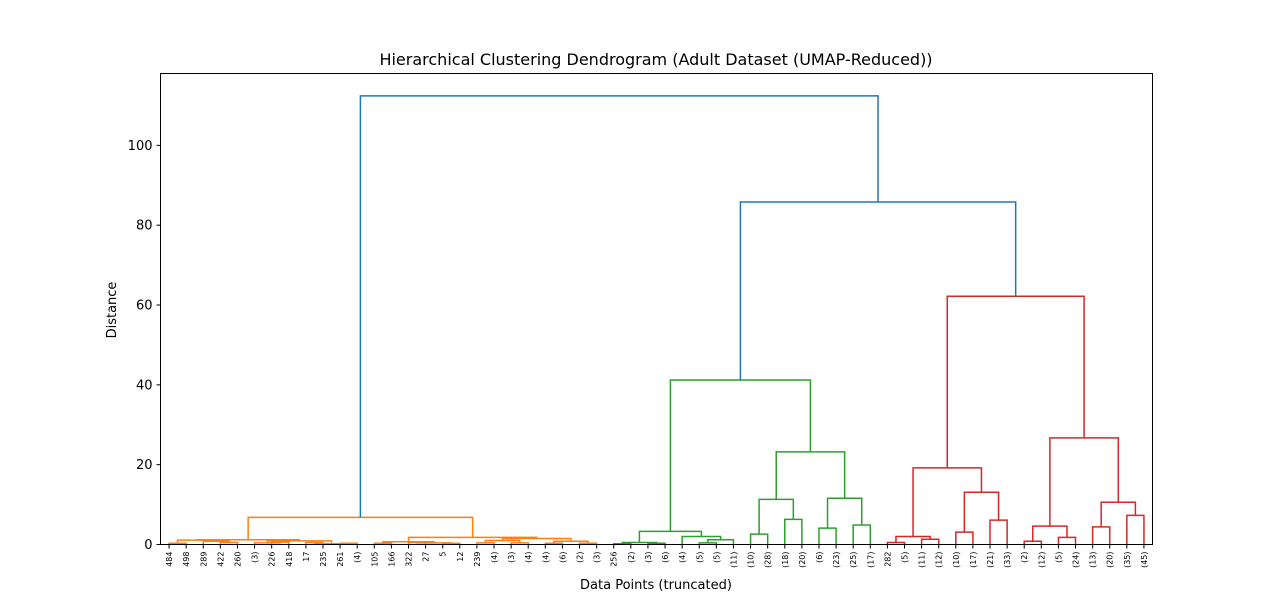 This screenshot has width=1280, height=612. Describe the element at coordinates (1007, 560) in the screenshot. I see `x-tick-label: (33)` at that location.